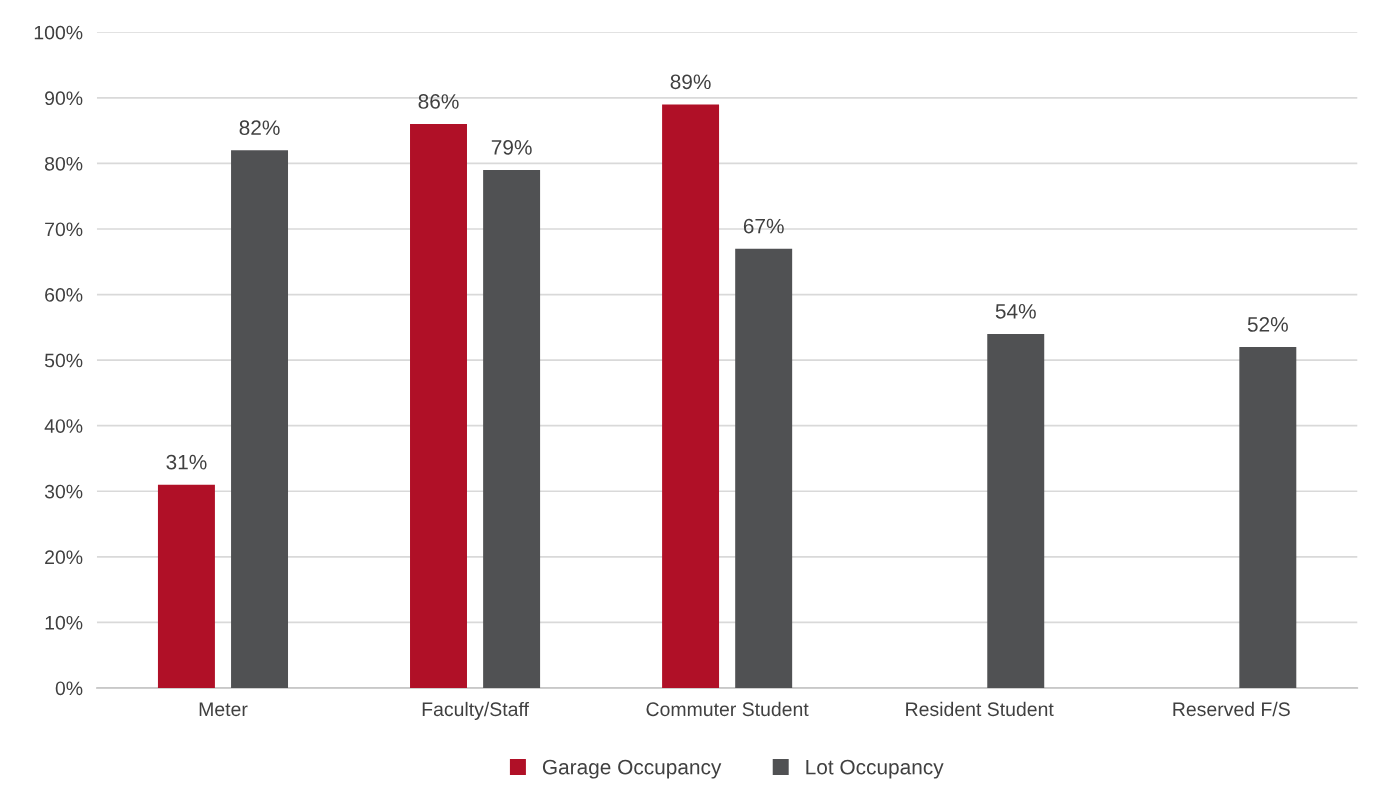 This screenshot has width=1385, height=807. Describe the element at coordinates (64, 295) in the screenshot. I see `y-tick-label: 60%` at that location.